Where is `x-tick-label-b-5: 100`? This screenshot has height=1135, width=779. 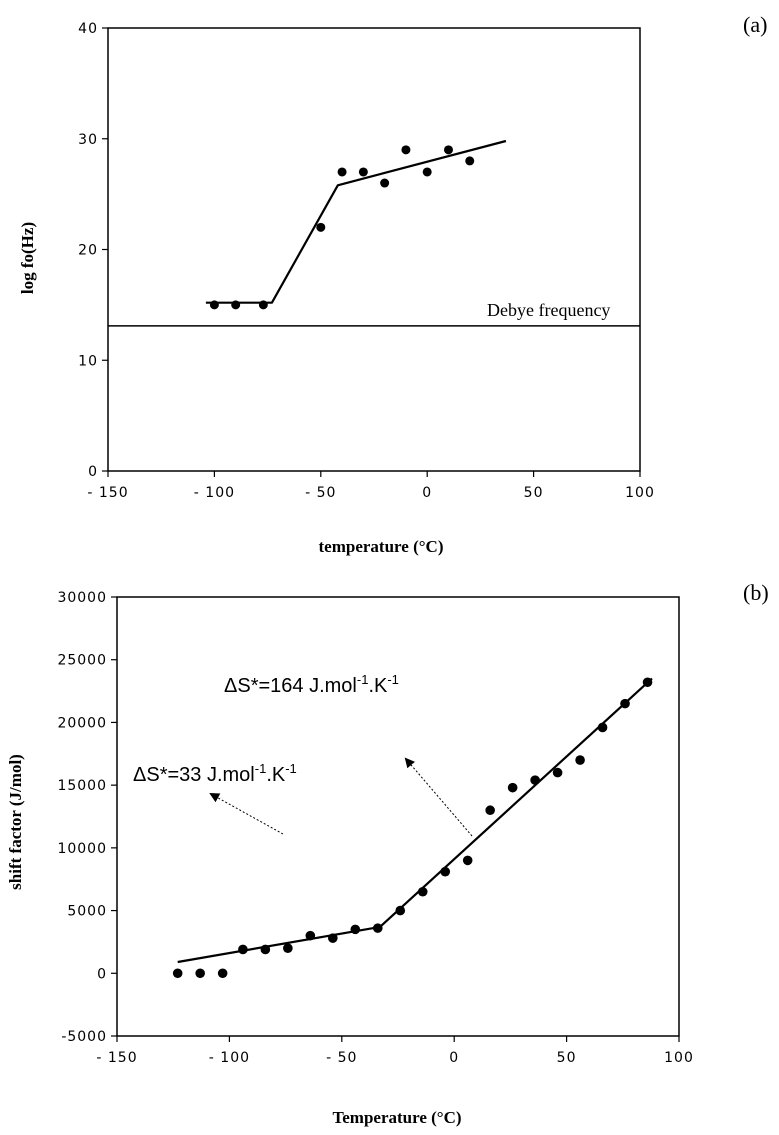
x-tick-label-b-5: 100 is located at coordinates (679, 1058).